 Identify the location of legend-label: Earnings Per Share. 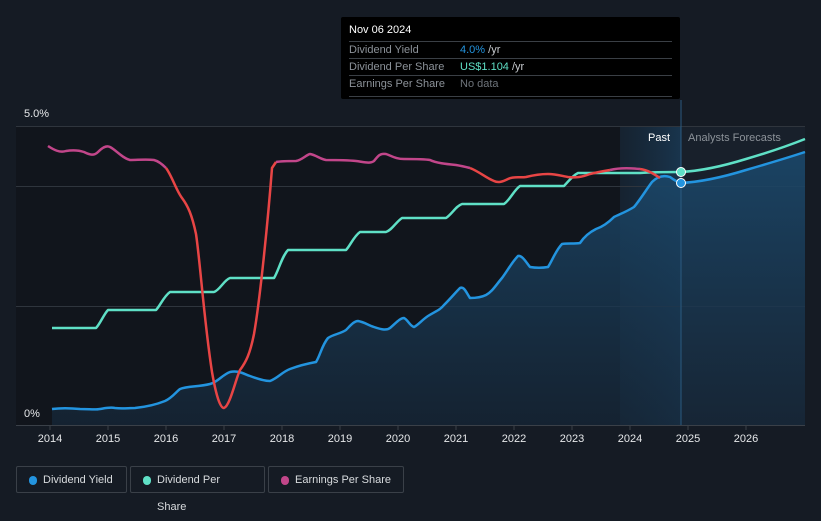
(343, 480).